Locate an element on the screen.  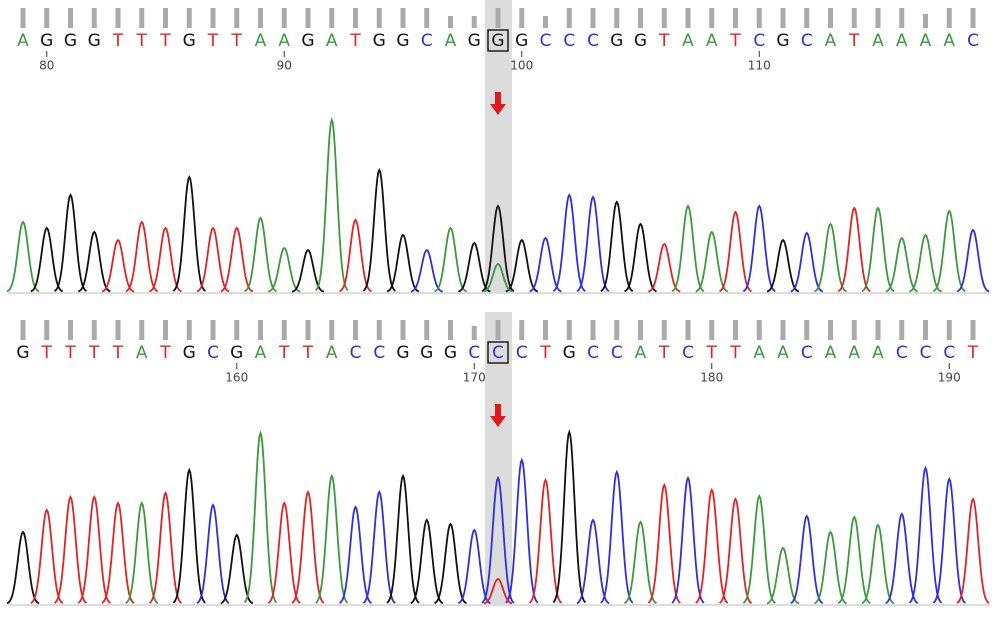
position-label: 90 is located at coordinates (284, 66).